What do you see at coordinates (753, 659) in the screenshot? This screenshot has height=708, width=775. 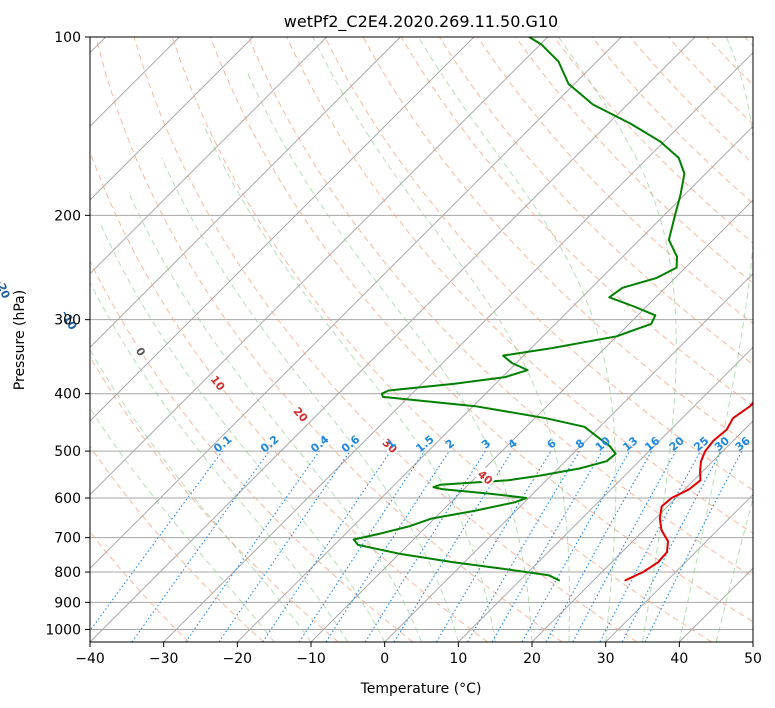 I see `x-tick-label: 50` at bounding box center [753, 659].